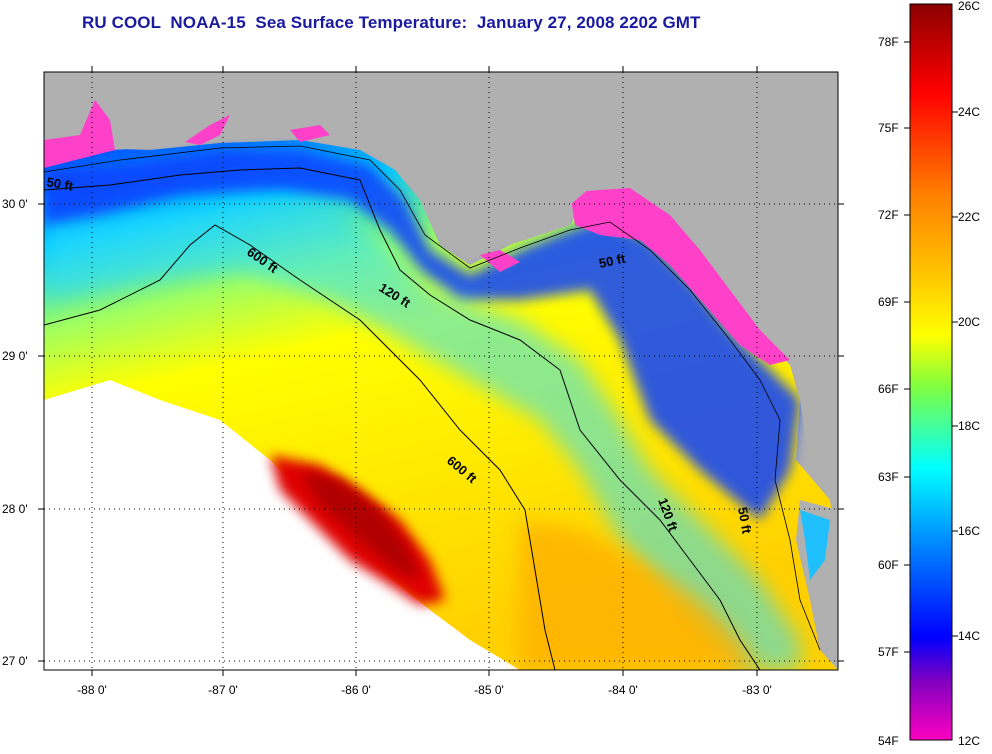 The height and width of the screenshot is (754, 992). I want to click on cbar-c-16: 16C, so click(969, 531).